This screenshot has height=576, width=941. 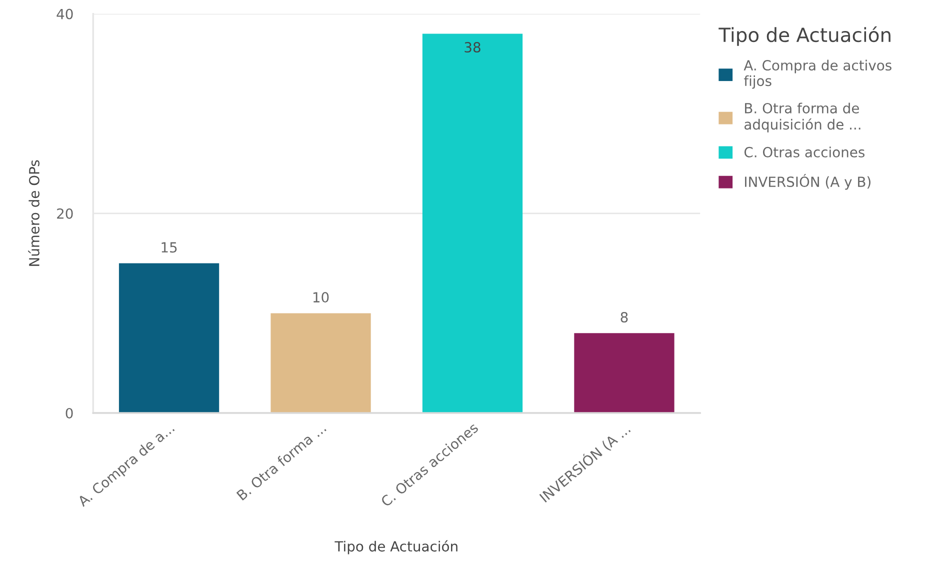 I want to click on data-label: 38, so click(x=472, y=47).